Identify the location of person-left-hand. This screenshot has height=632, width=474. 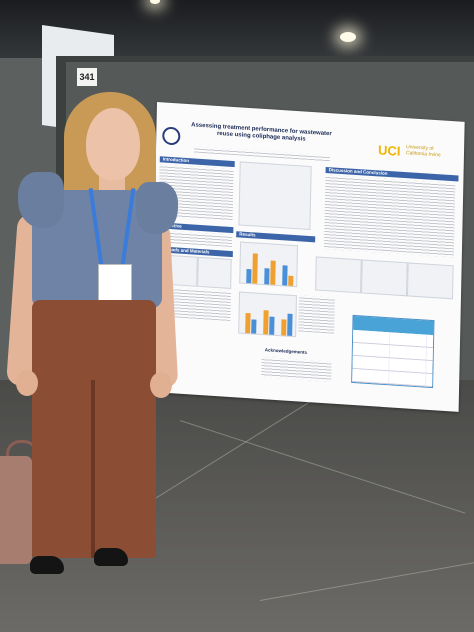
(27, 383).